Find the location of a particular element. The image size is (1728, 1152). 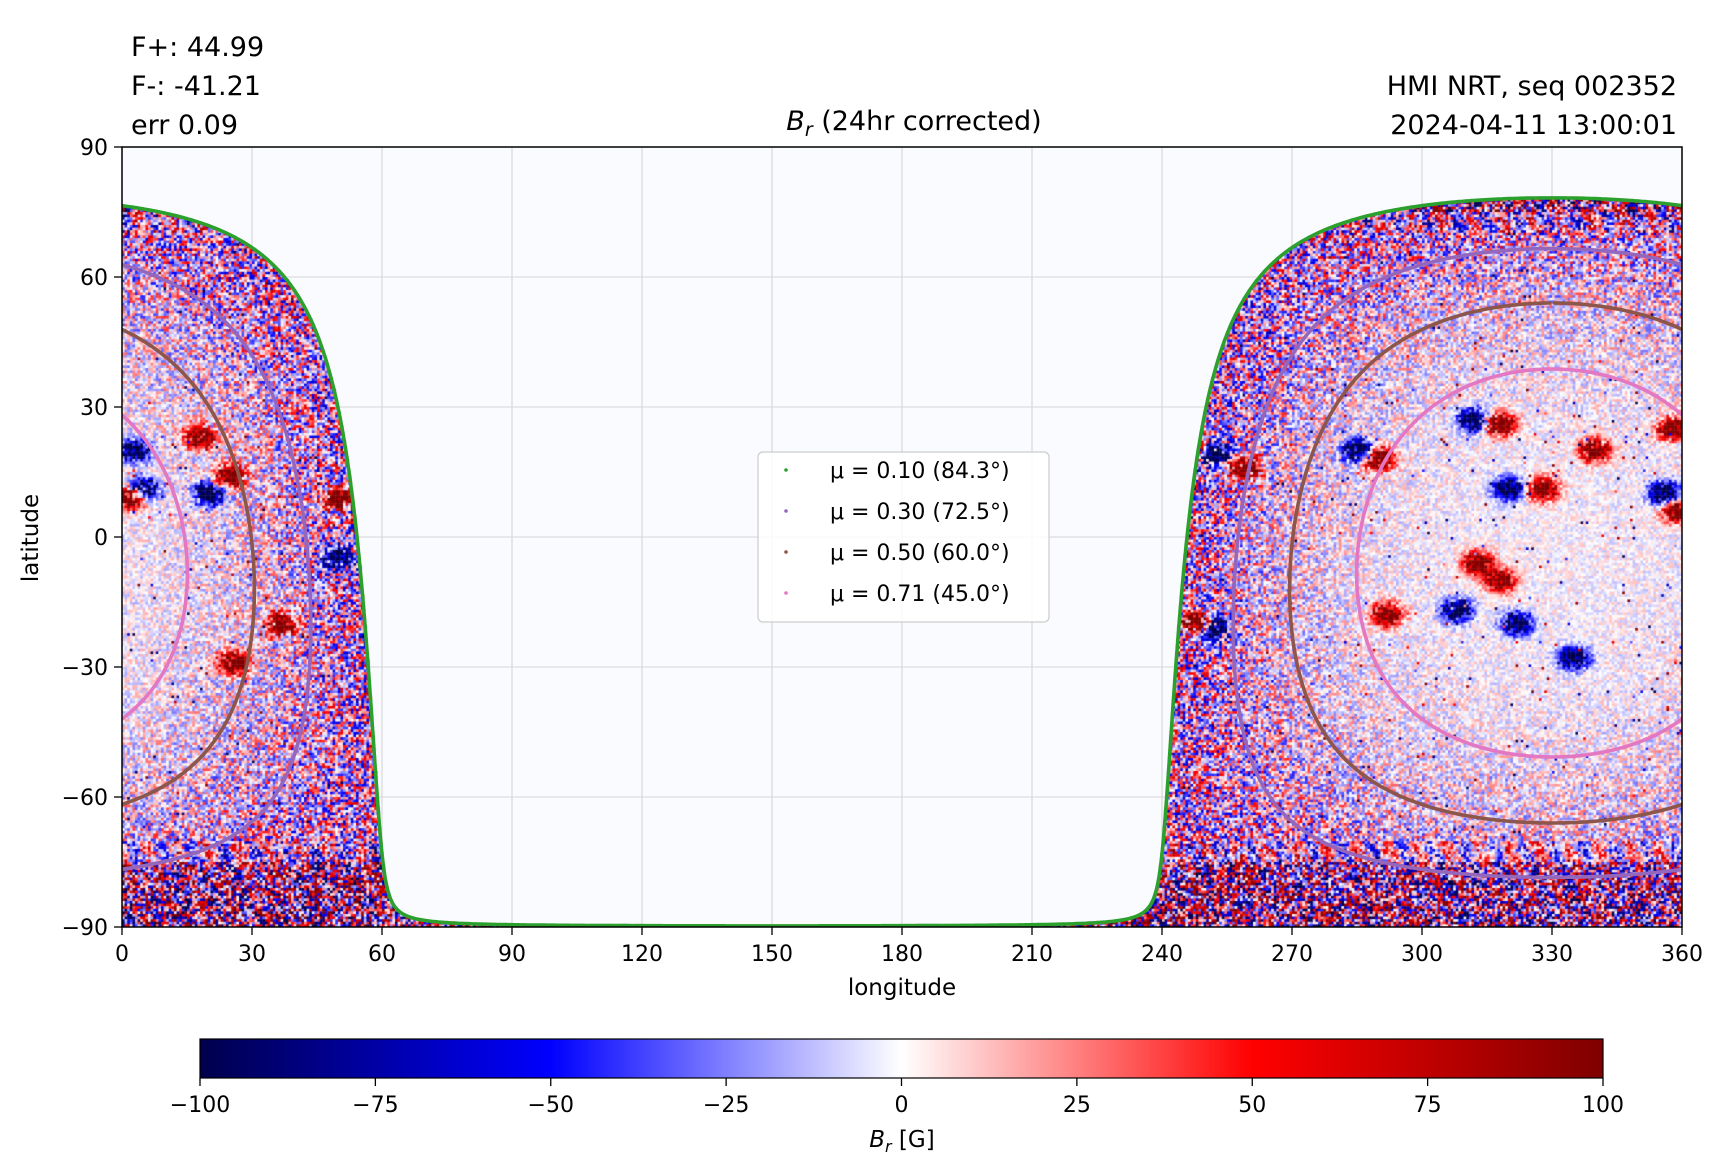

colorbar-gradient is located at coordinates (901, 1058).